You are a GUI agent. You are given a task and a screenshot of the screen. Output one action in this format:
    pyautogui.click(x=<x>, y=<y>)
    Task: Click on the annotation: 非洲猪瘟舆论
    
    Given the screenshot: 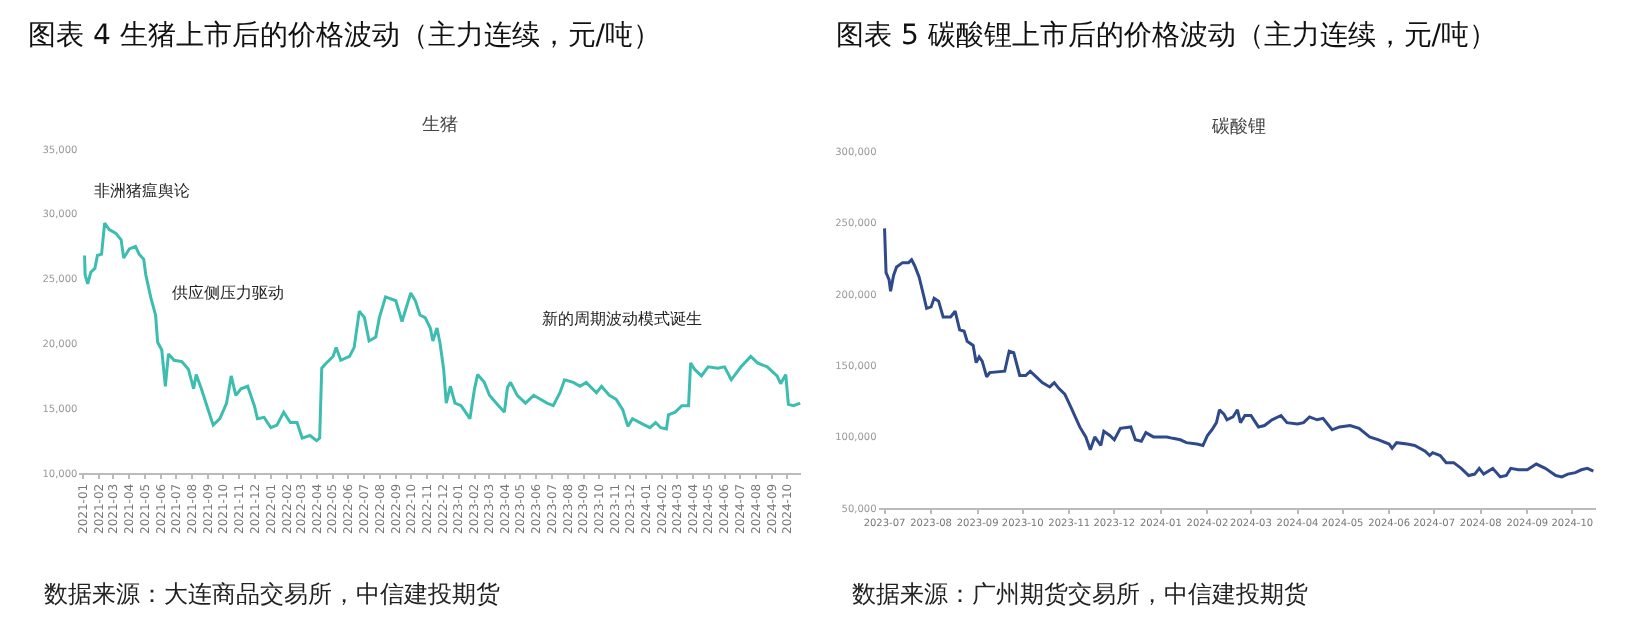 What is the action you would take?
    pyautogui.click(x=142, y=191)
    